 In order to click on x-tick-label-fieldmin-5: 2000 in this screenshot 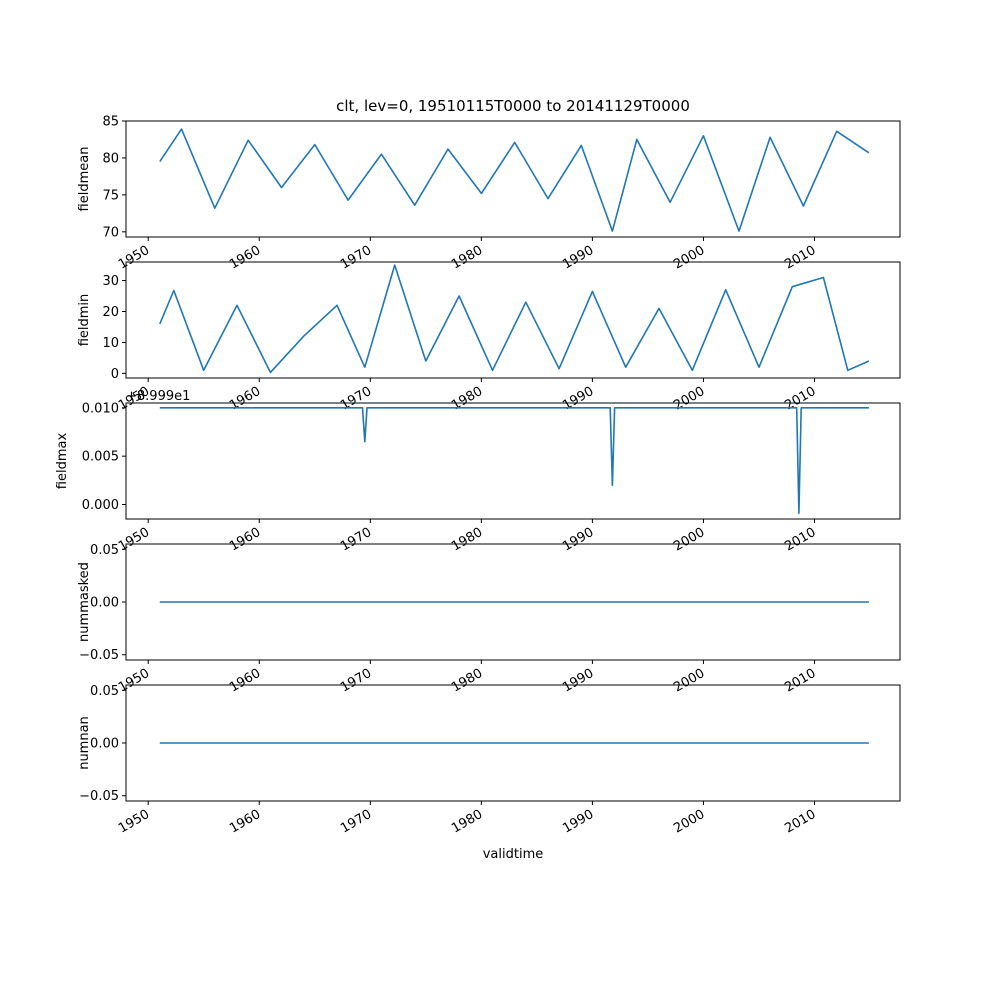, I will do `click(689, 399)`.